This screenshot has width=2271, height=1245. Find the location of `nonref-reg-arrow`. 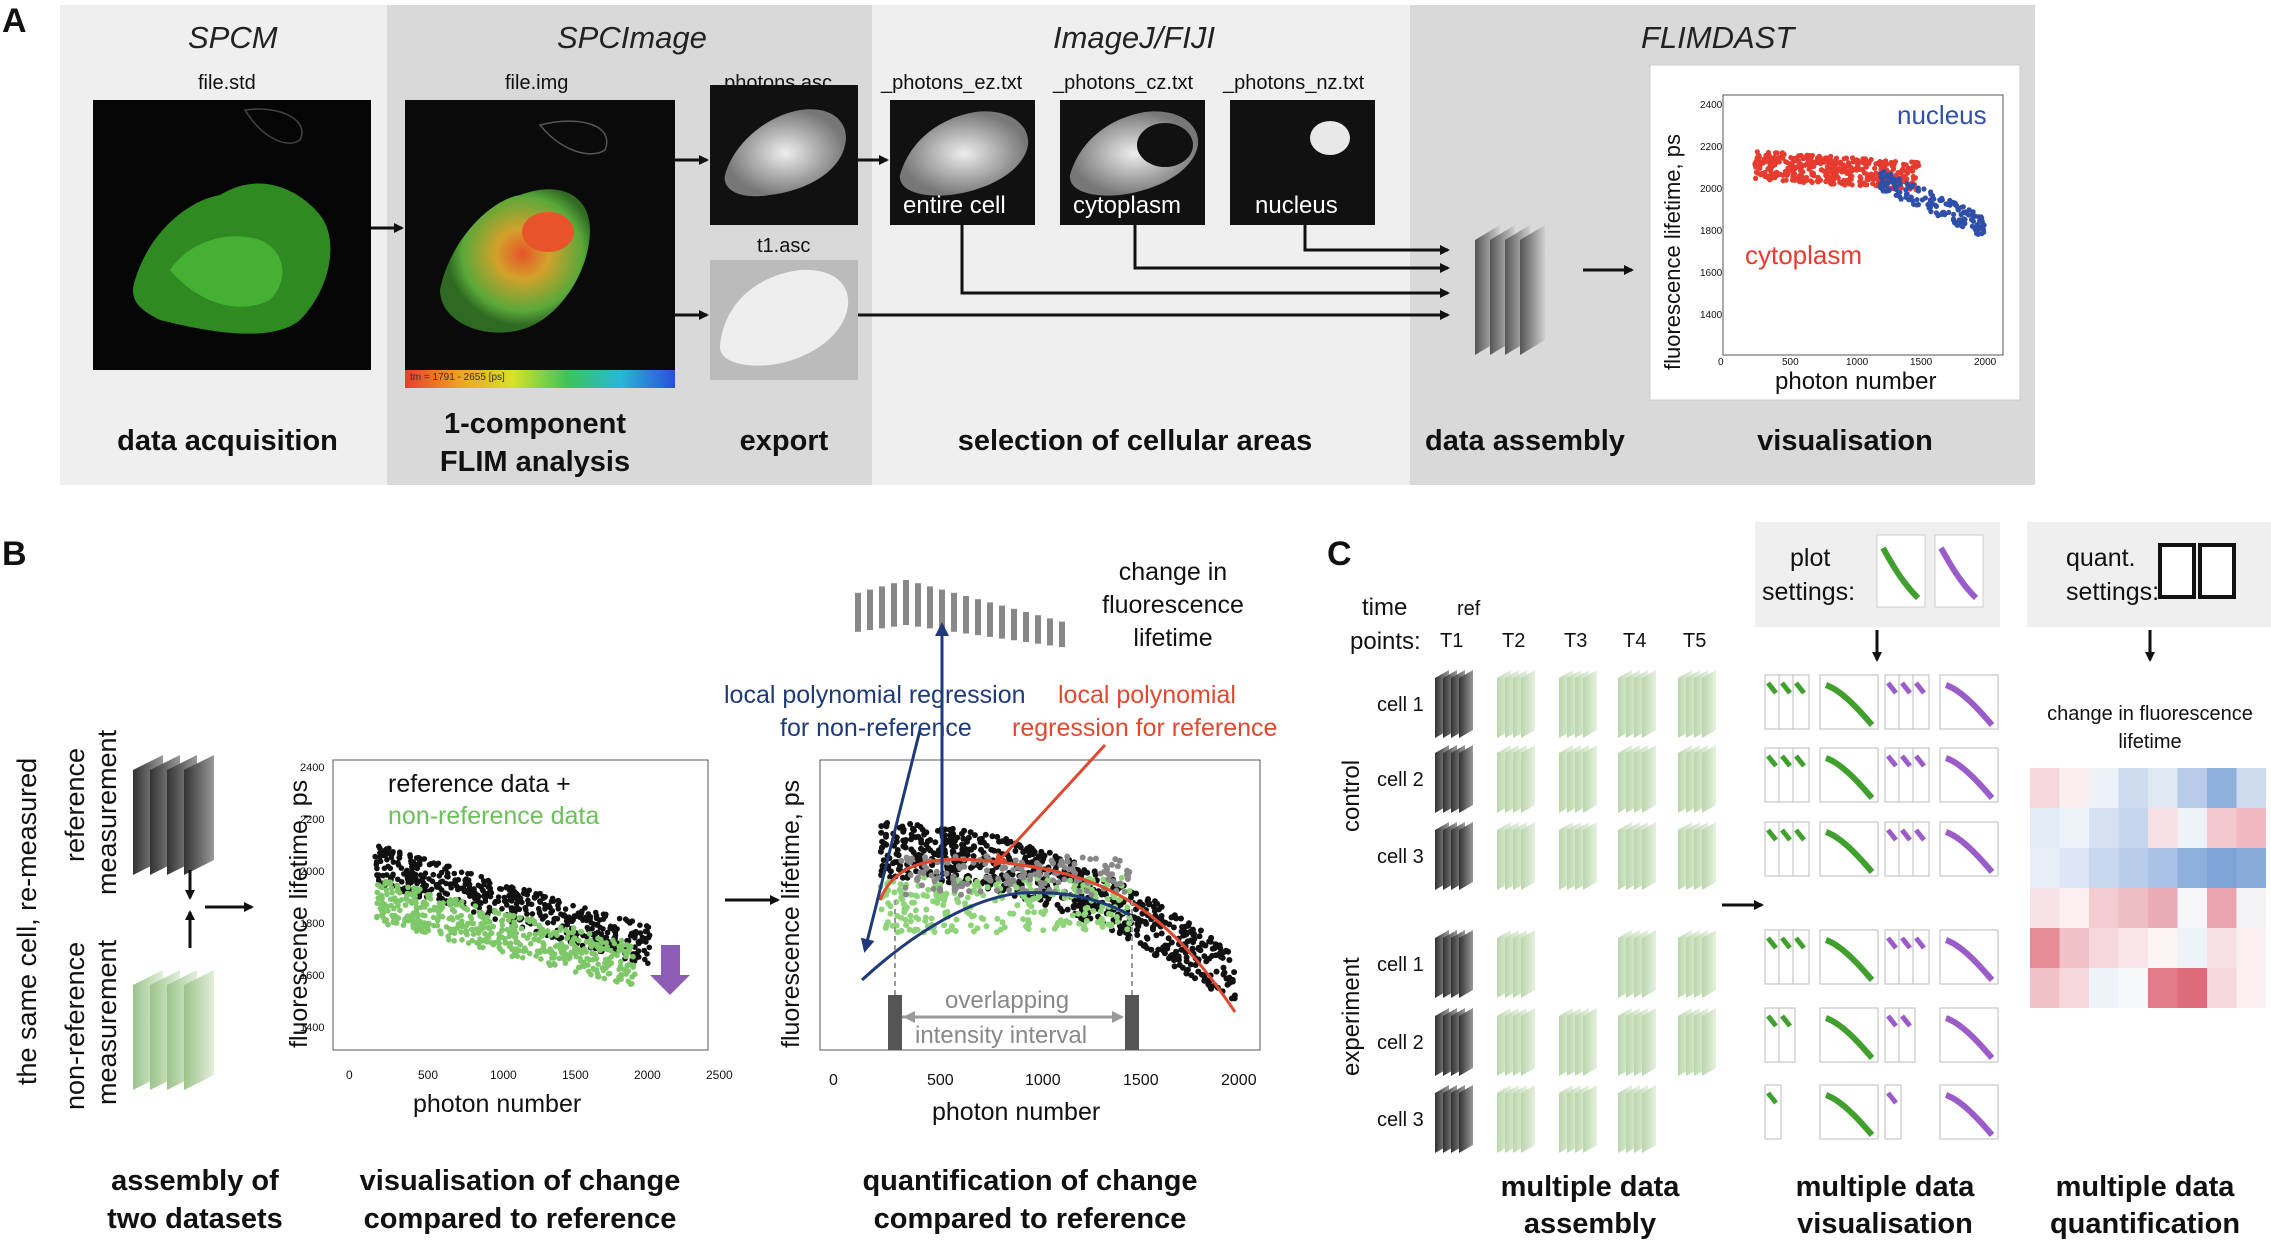

nonref-reg-arrow is located at coordinates (891, 841).